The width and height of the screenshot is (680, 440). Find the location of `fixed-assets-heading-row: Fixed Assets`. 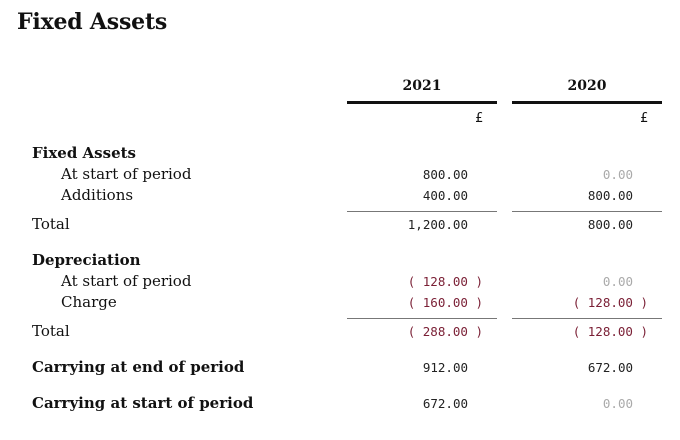

fixed-assets-heading-row: Fixed Assets is located at coordinates (340, 153).